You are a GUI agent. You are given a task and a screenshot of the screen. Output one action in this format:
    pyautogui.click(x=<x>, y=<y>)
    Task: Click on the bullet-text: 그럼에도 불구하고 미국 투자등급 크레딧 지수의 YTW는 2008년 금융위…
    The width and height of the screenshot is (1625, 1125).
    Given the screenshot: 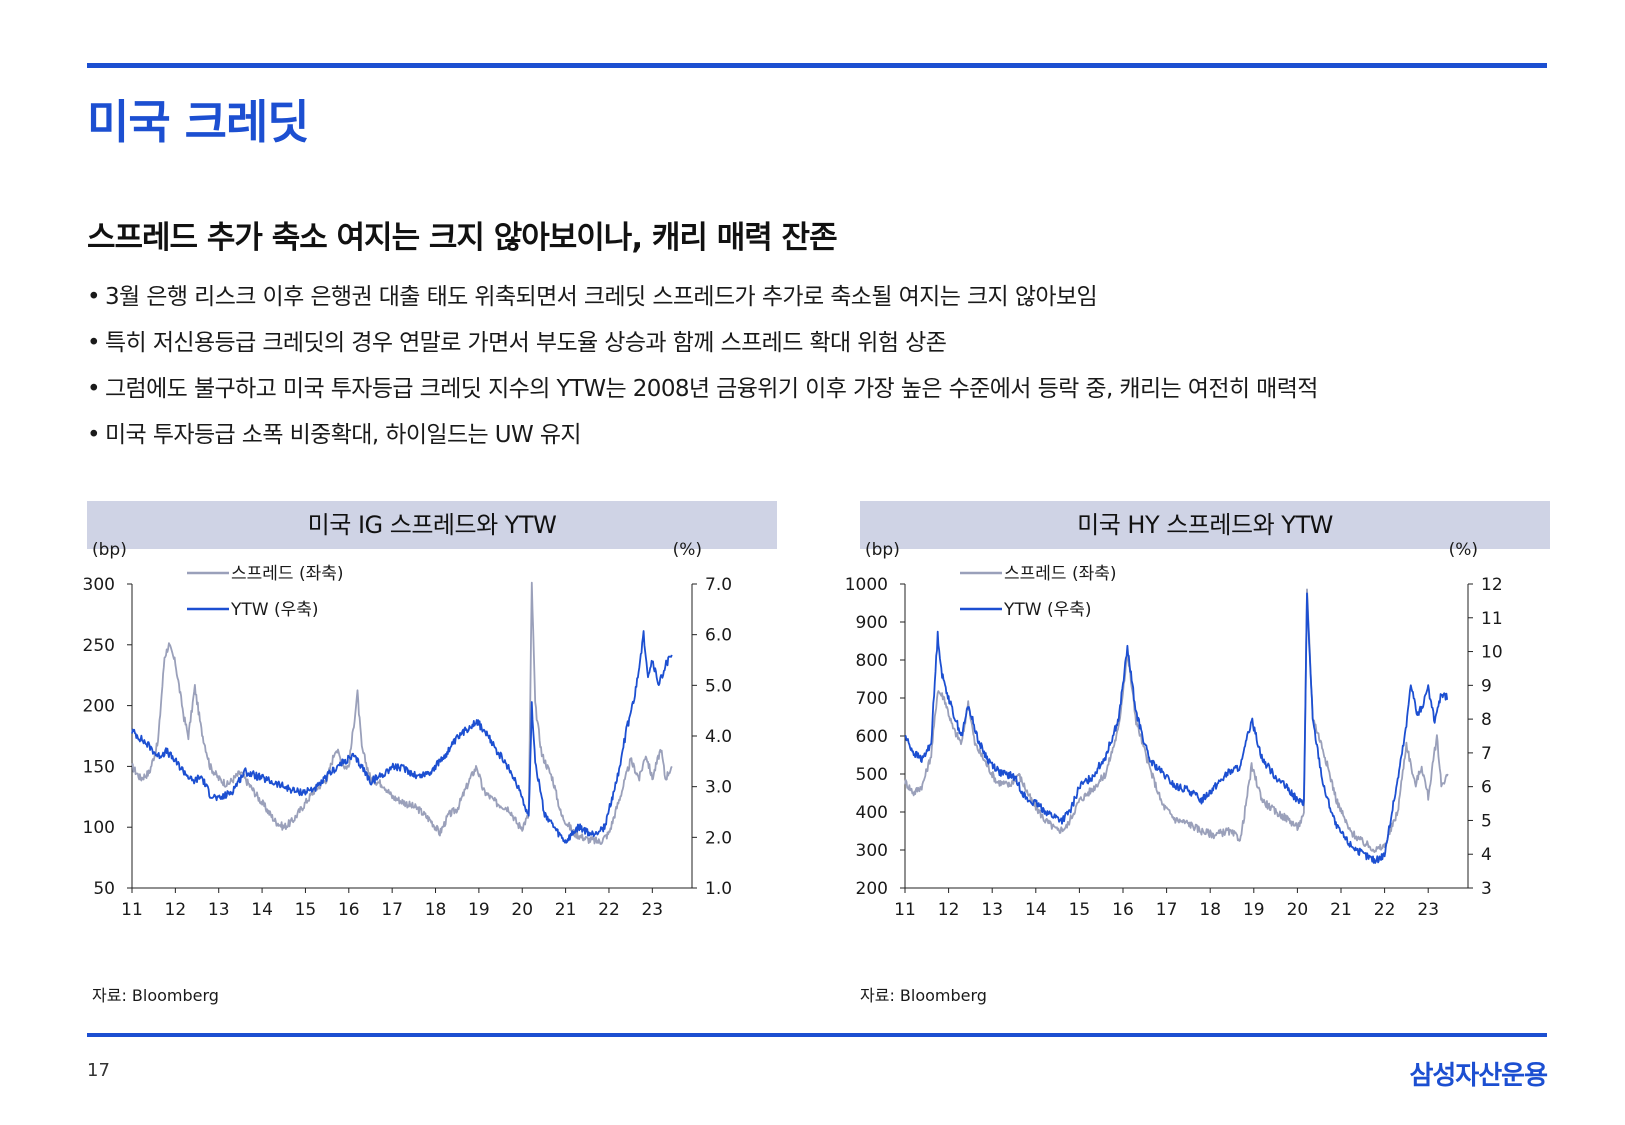 What is the action you would take?
    pyautogui.click(x=711, y=389)
    